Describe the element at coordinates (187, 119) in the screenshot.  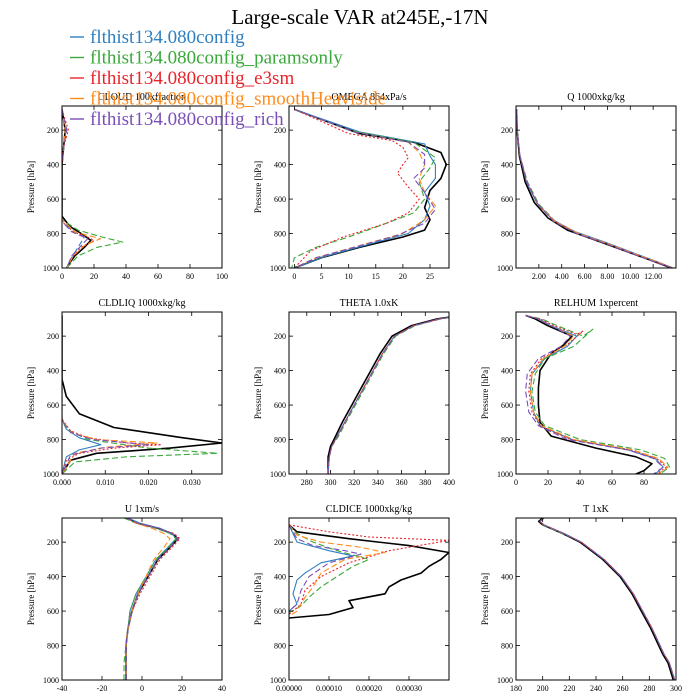
I see `legend-label: flthist134.080config_rich` at that location.